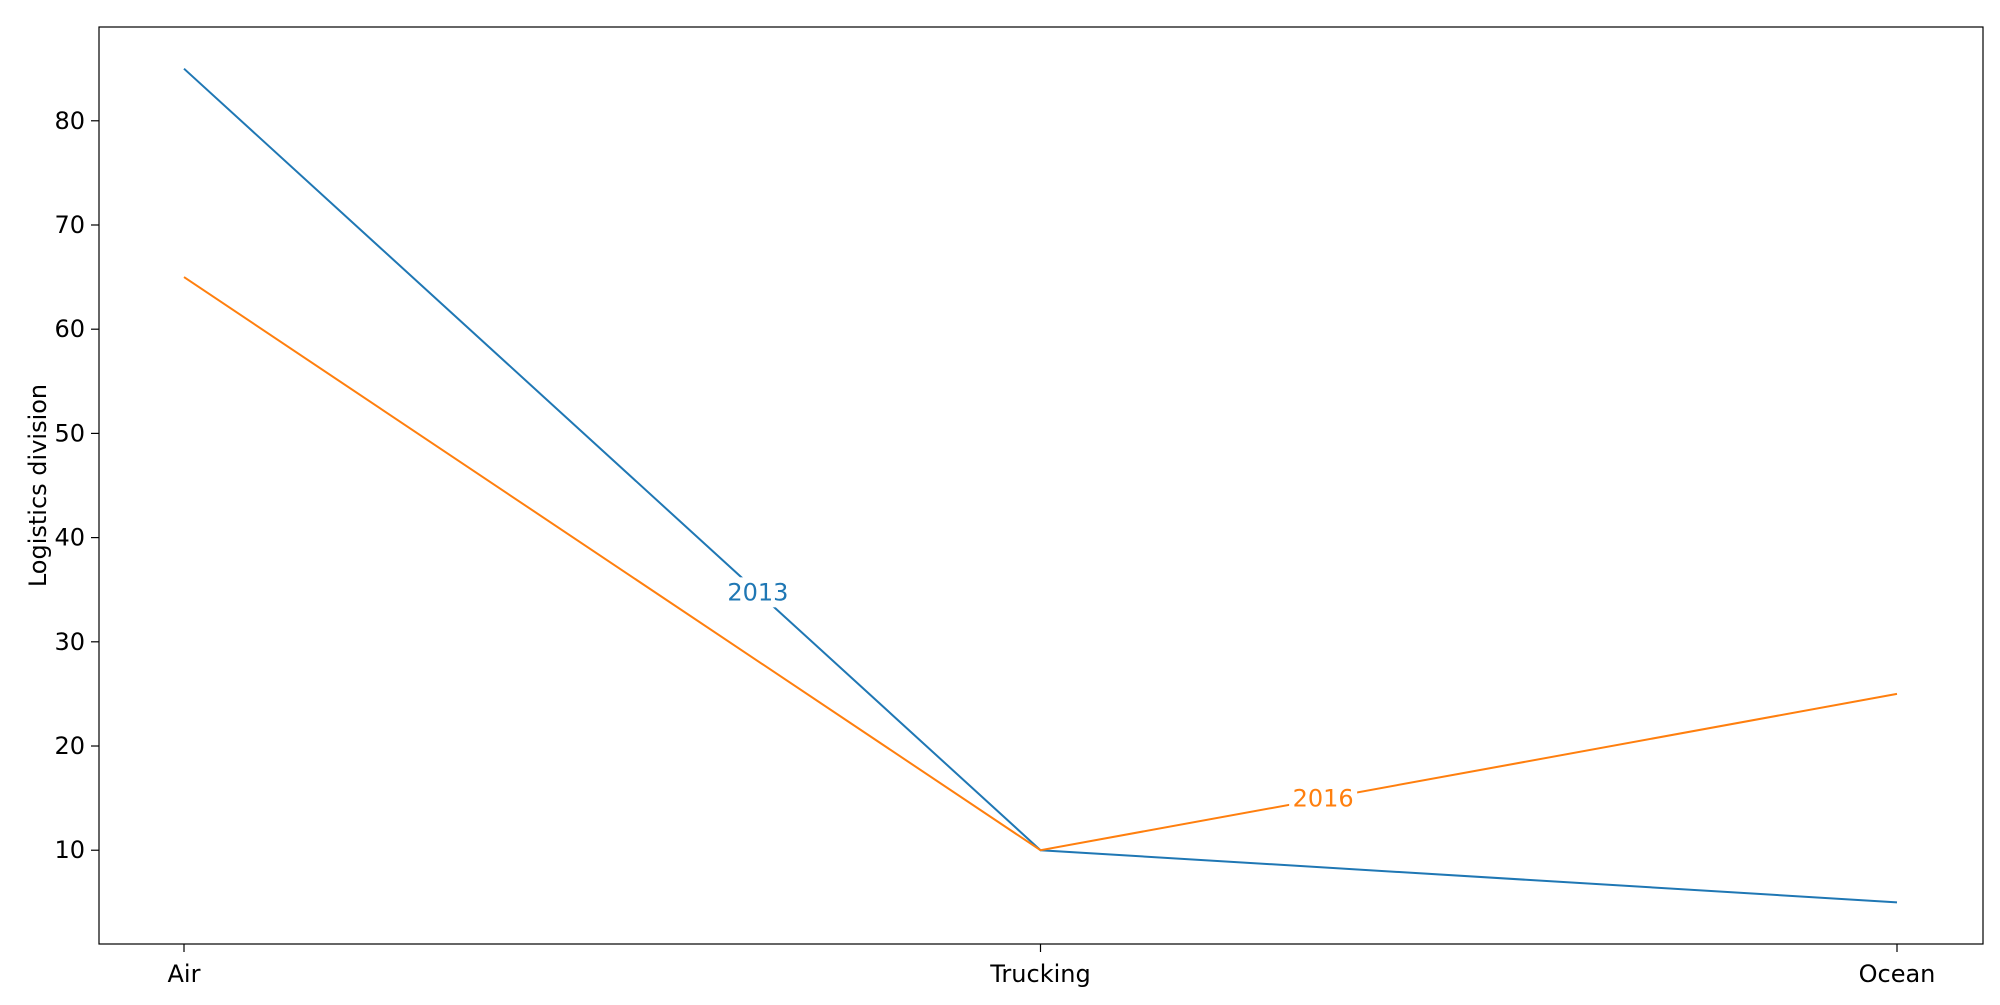 The width and height of the screenshot is (2000, 1005). I want to click on x-tick-label: Trucking, so click(1039, 974).